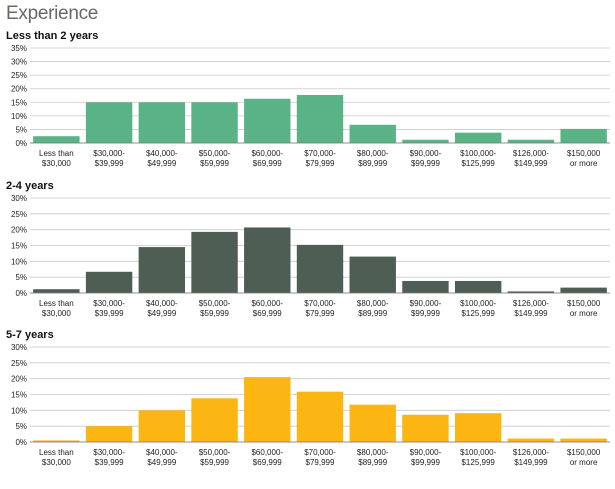 This screenshot has width=615, height=489. I want to click on page-title: Experience, so click(52, 13).